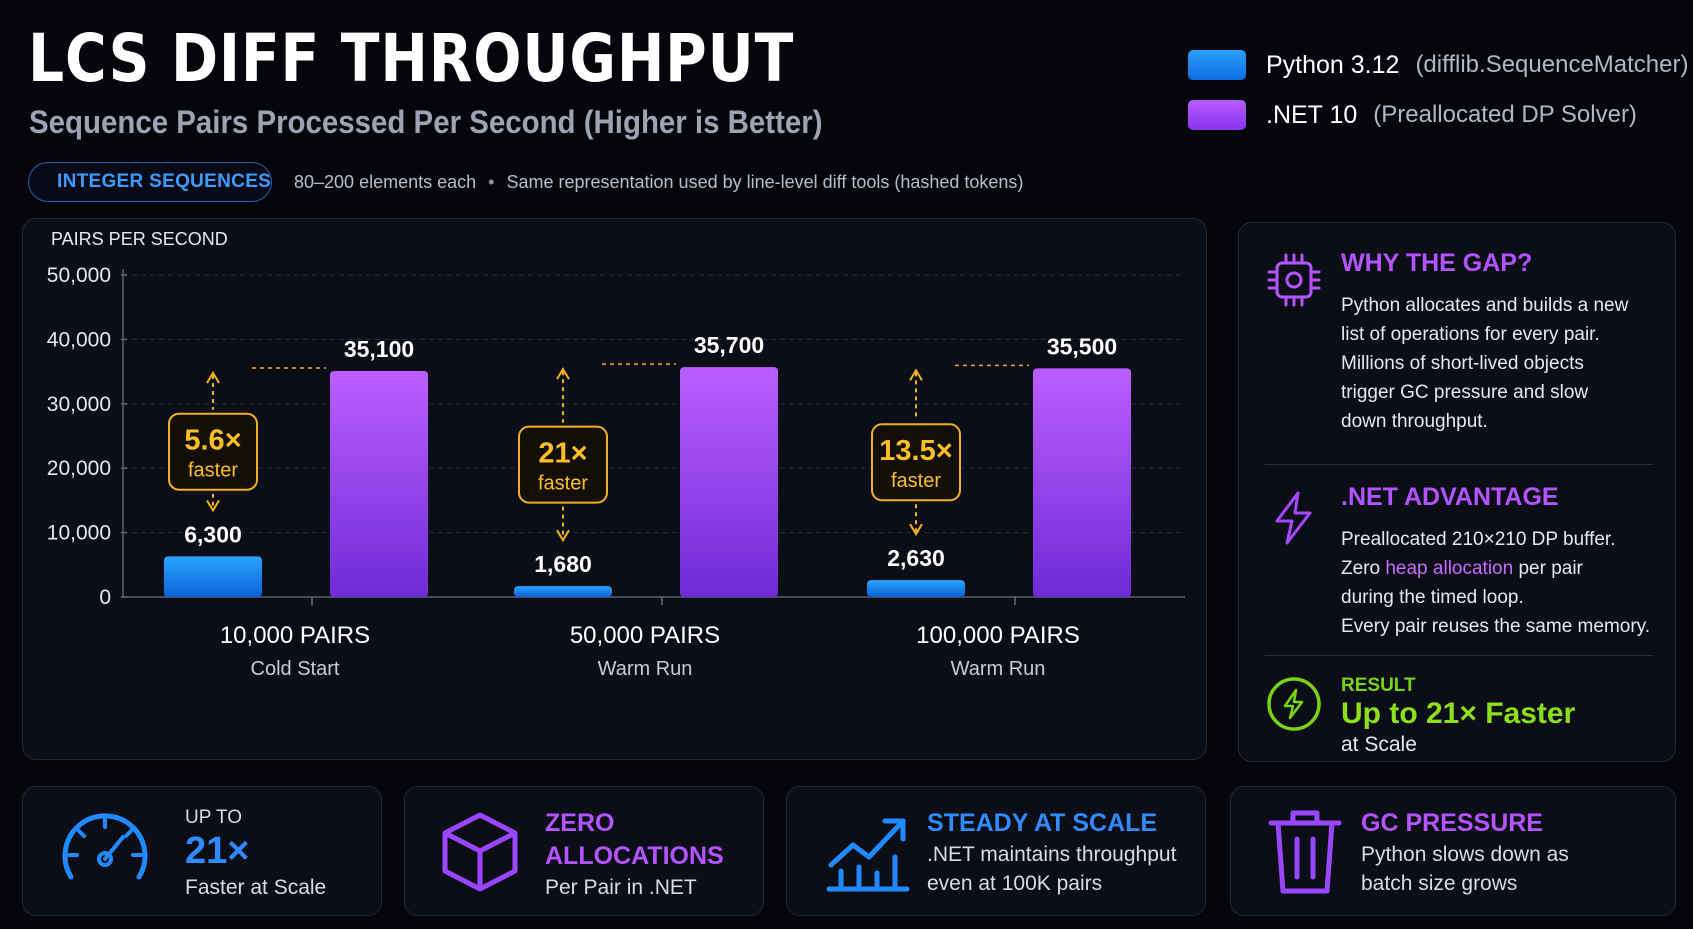 This screenshot has width=1693, height=929. Describe the element at coordinates (79, 275) in the screenshot. I see `y-tick-label: 50,000` at that location.